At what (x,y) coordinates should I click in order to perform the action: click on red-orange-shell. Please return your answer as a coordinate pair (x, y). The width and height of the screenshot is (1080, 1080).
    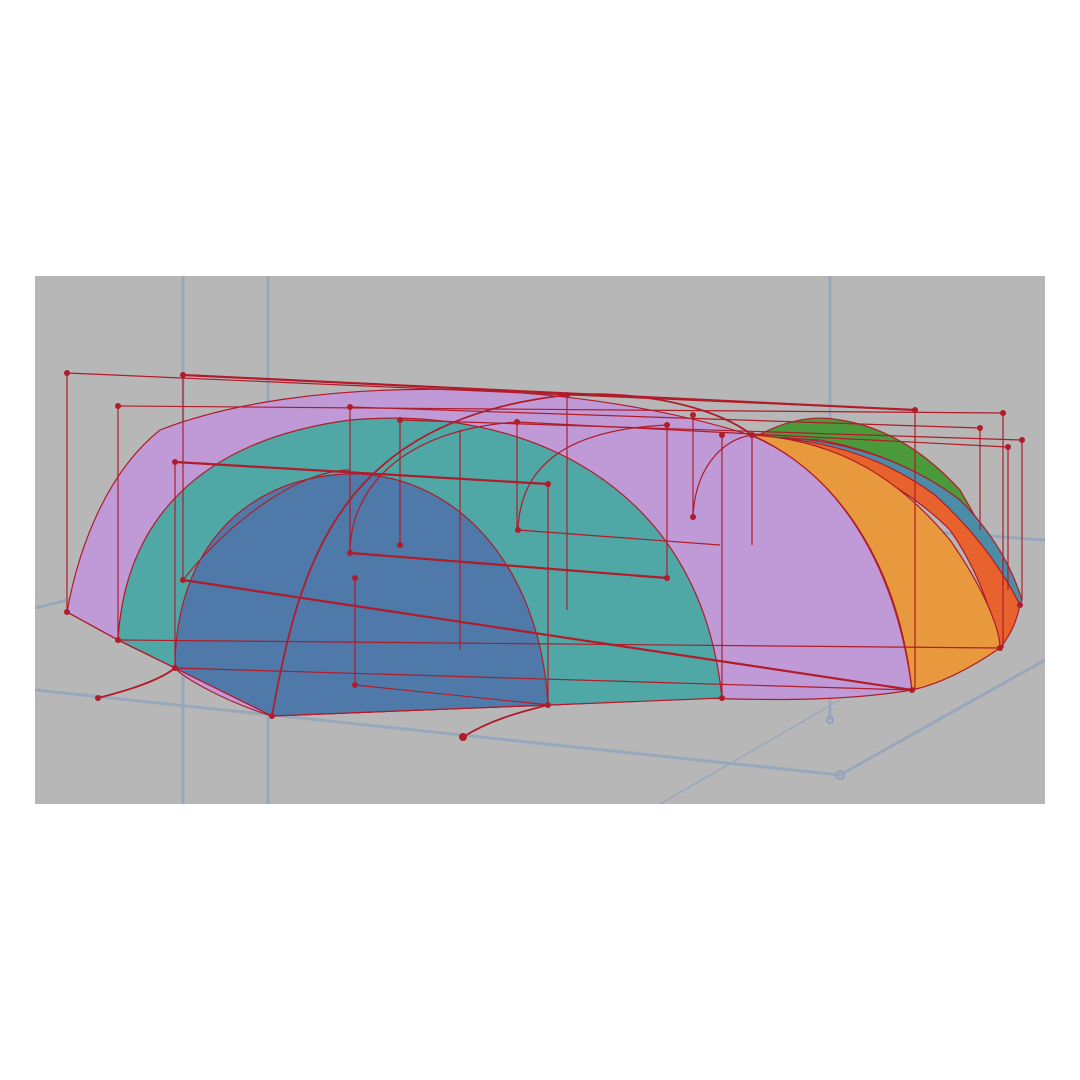
    Looking at the image, I should click on (890, 543).